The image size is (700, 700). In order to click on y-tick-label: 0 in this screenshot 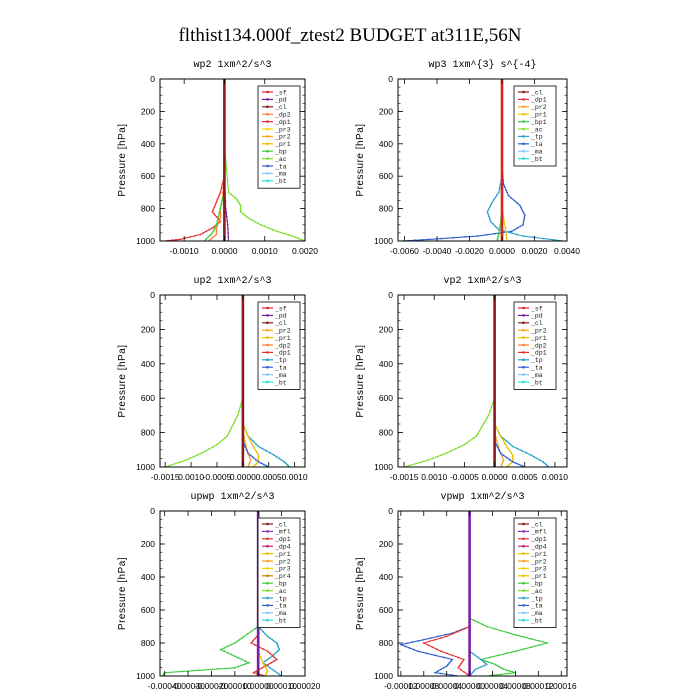, I will do `click(390, 295)`.